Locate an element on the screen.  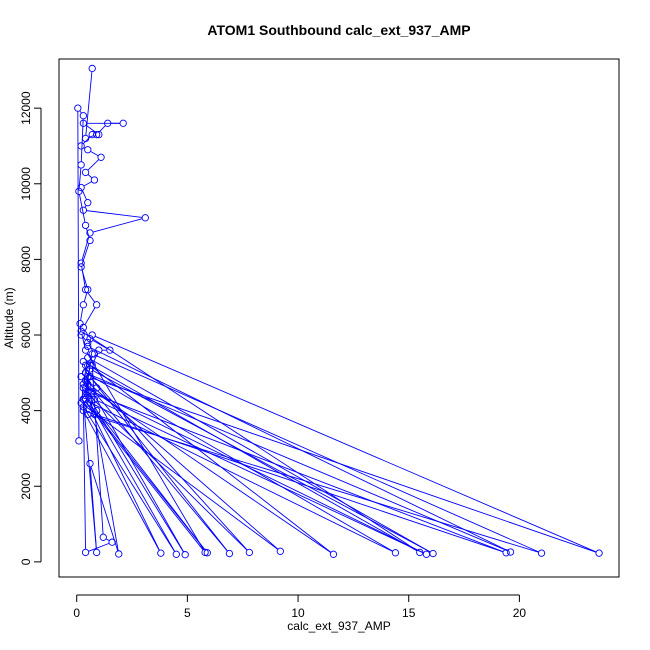
y-tick-label: 6000 is located at coordinates (26, 334).